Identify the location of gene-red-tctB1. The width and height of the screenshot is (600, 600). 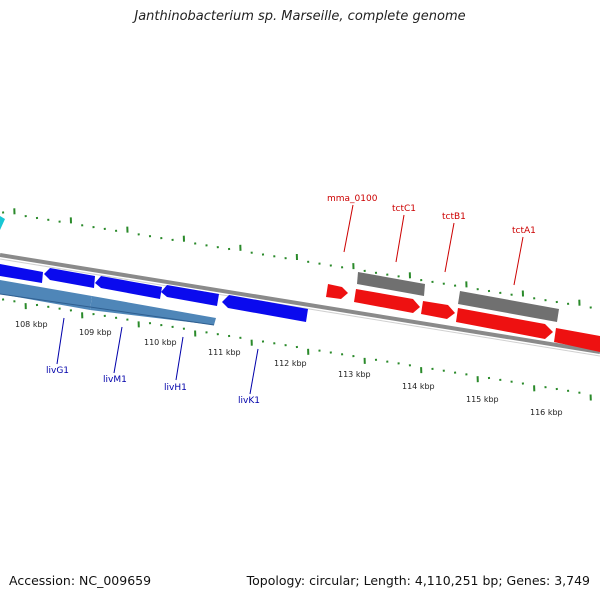
(438, 310).